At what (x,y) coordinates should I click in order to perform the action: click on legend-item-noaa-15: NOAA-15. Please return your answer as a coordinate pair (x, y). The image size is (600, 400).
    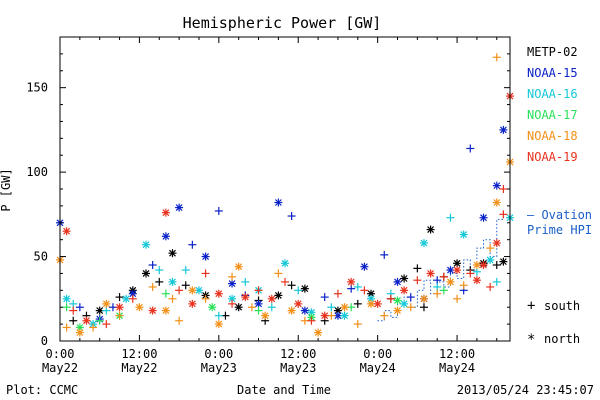
    Looking at the image, I should click on (552, 73).